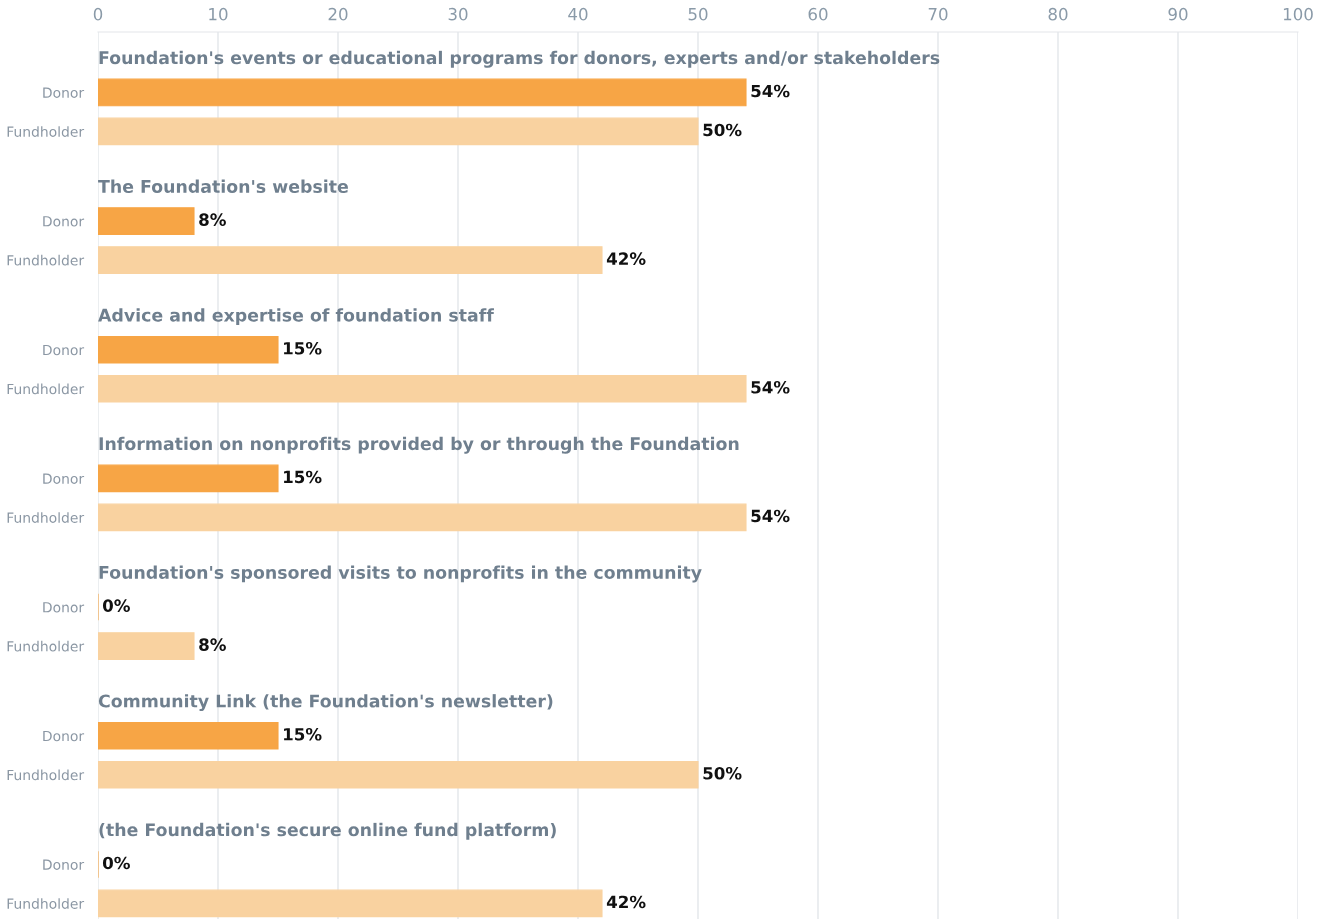  What do you see at coordinates (218, 14) in the screenshot?
I see `x-tick-label: 10` at bounding box center [218, 14].